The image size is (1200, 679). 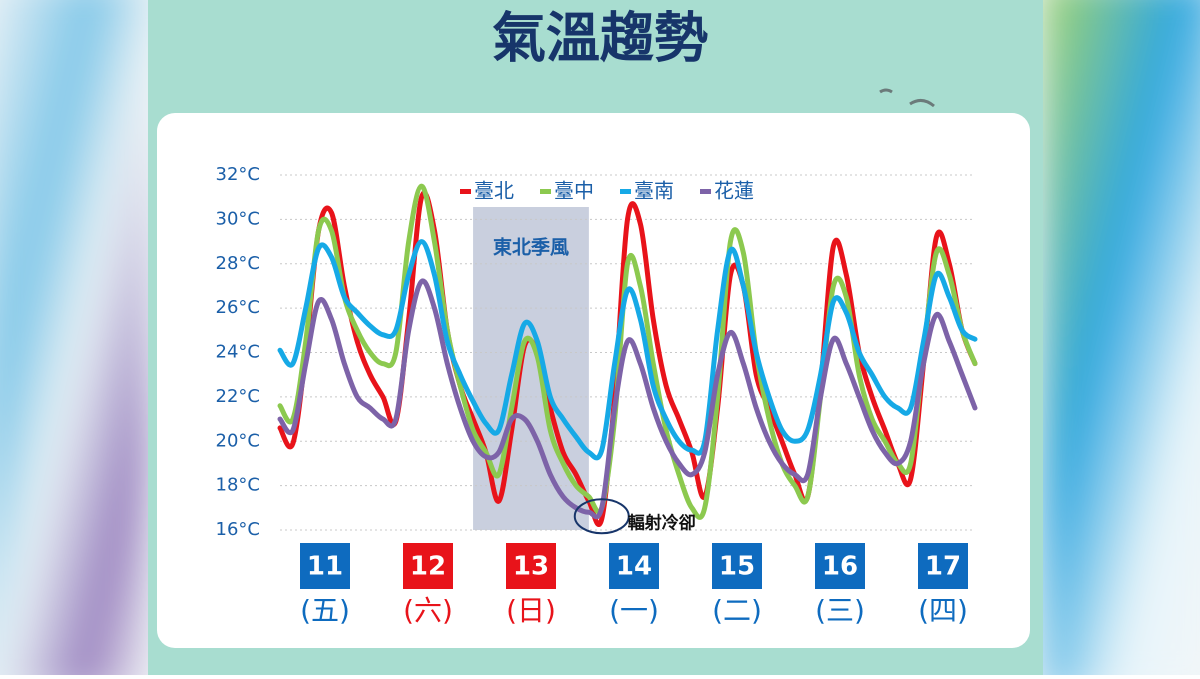 What do you see at coordinates (662, 522) in the screenshot?
I see `annotation-label: 輻射冷卻` at bounding box center [662, 522].